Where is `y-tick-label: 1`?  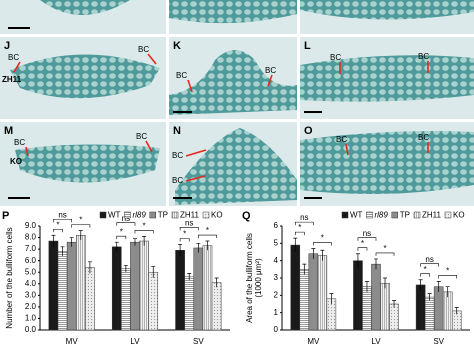 y-tick-label: 1 is located at coordinates (276, 312).